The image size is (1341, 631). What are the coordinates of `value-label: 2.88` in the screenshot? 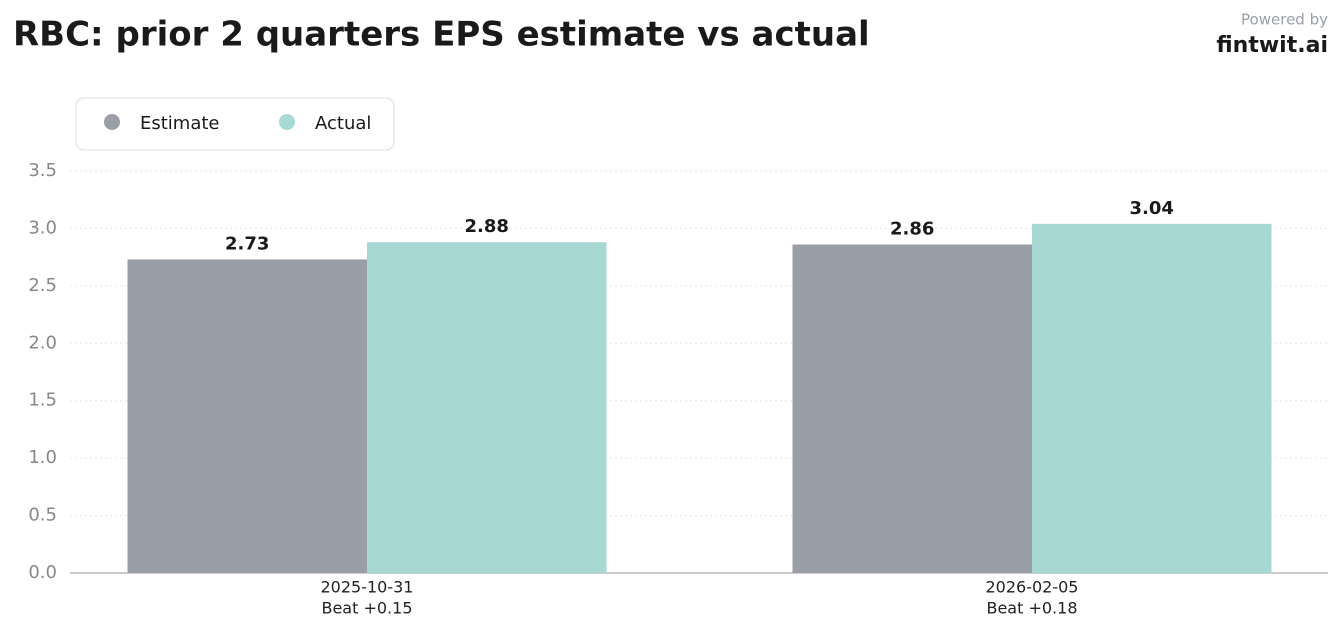 It's located at (487, 226).